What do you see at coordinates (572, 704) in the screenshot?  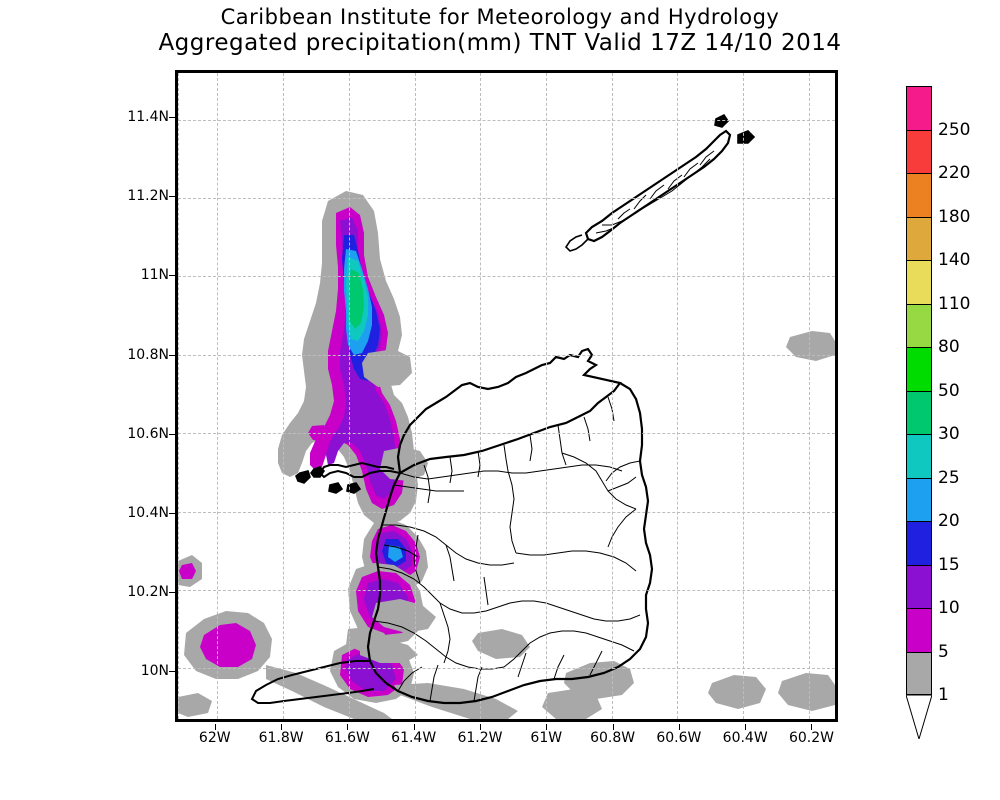 I see `precip-patch-south2-gray` at bounding box center [572, 704].